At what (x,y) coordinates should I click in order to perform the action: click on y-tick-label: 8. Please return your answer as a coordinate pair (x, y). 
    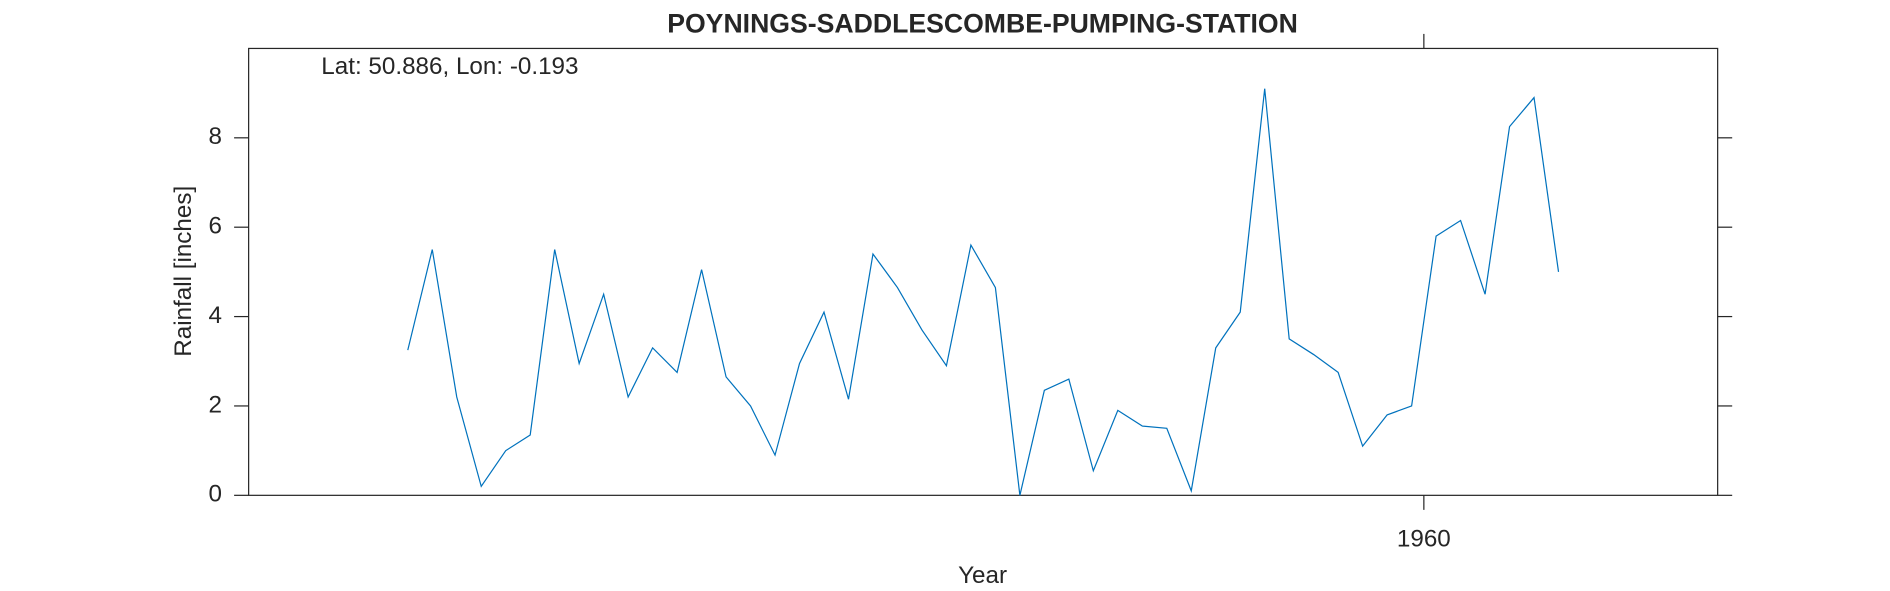
    Looking at the image, I should click on (215, 136).